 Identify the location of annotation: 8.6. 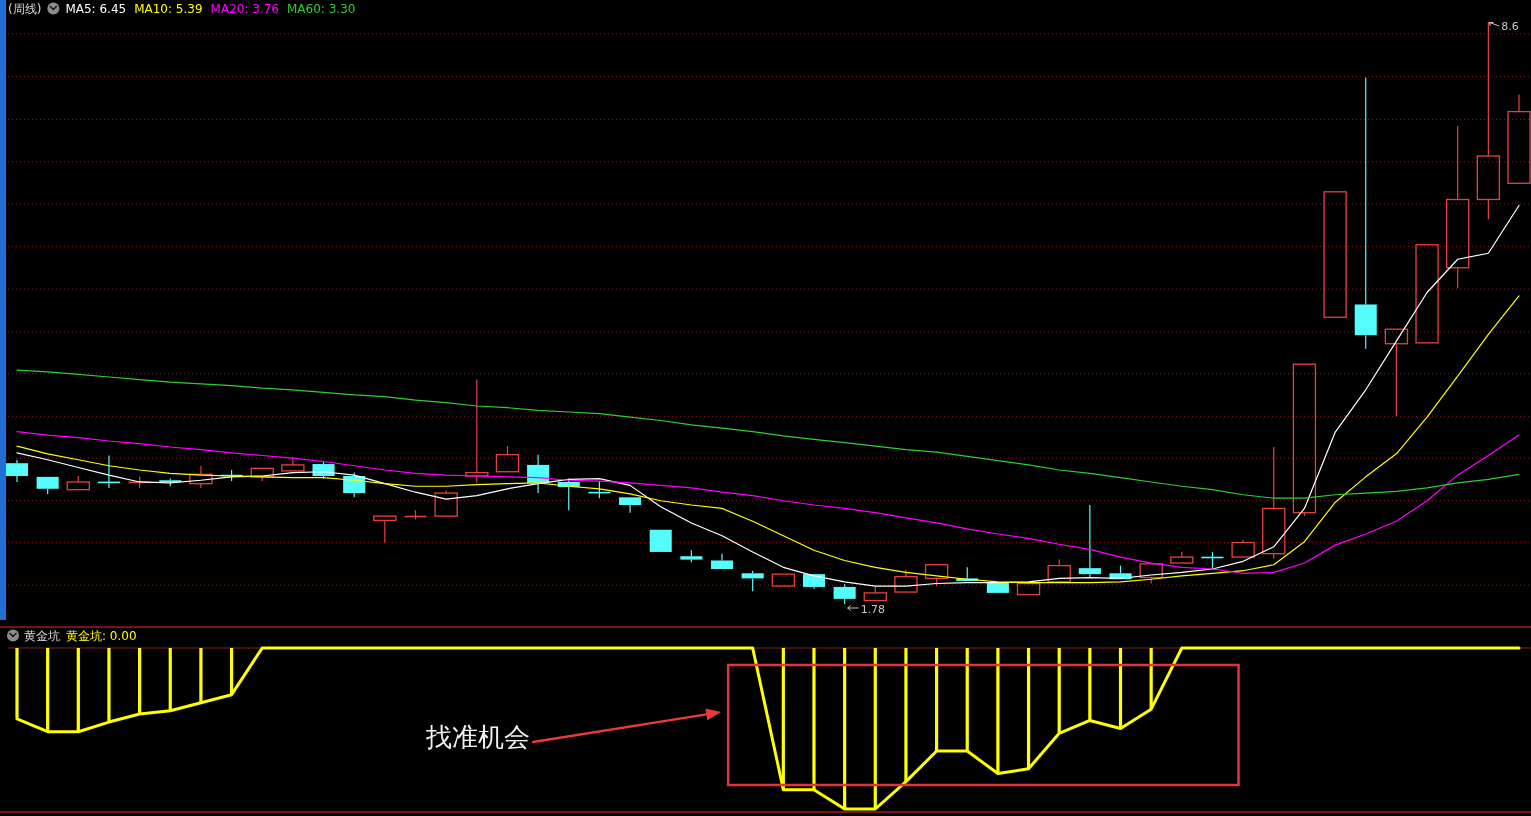
(1510, 26).